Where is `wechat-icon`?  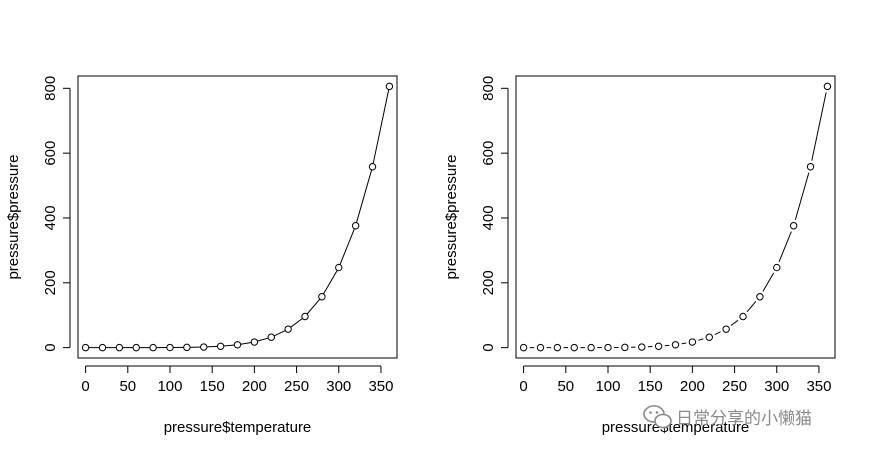
wechat-icon is located at coordinates (657, 417).